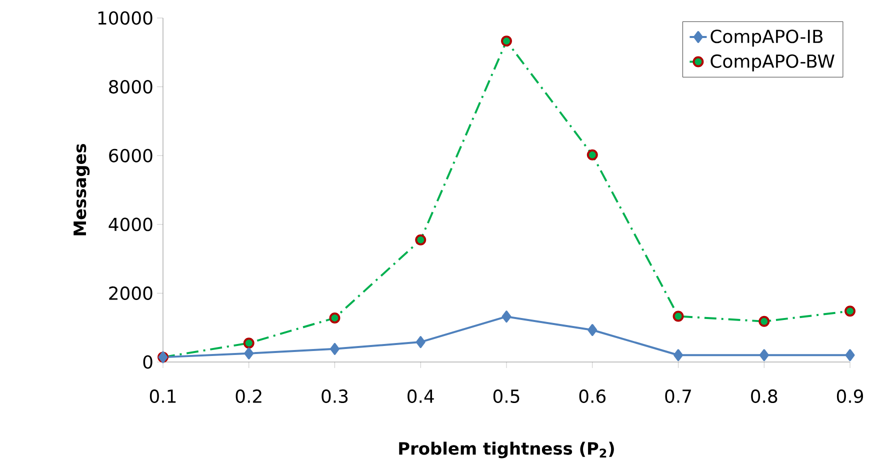 The width and height of the screenshot is (875, 476). I want to click on y-axis-title: Messages, so click(82, 190).